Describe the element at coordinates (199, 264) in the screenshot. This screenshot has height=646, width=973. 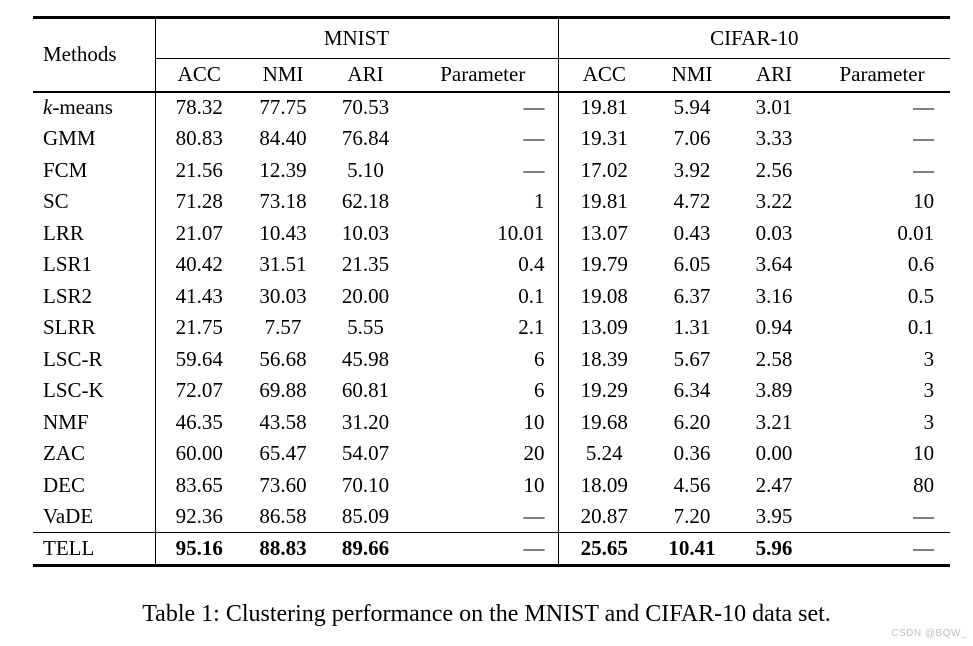
I see `table-cell: 40.42` at that location.